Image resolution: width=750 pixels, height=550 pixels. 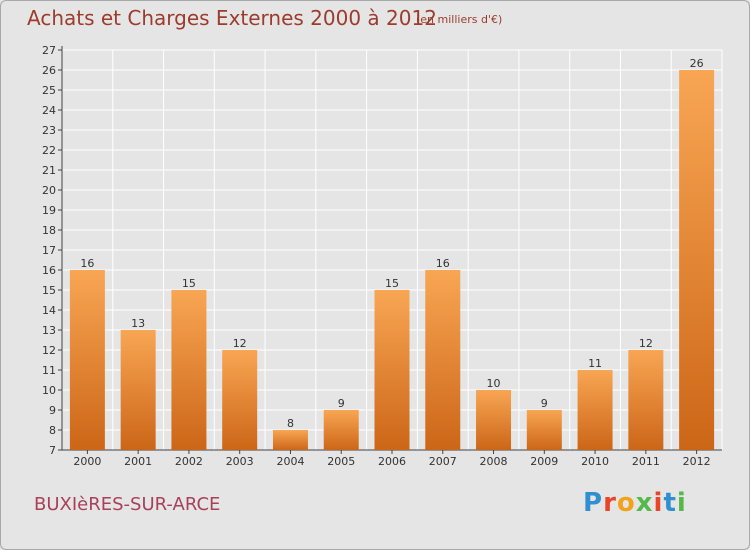 What do you see at coordinates (49, 310) in the screenshot?
I see `y-tick-label: 14` at bounding box center [49, 310].